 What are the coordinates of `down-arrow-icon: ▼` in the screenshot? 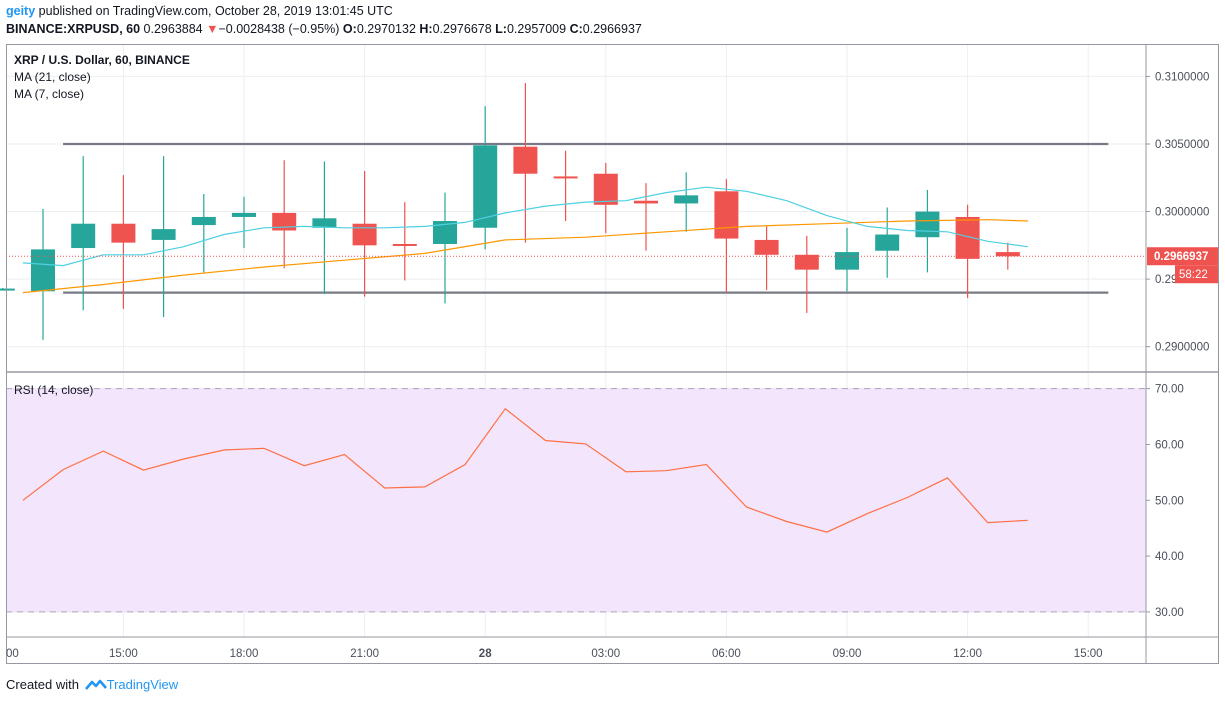 It's located at (212, 29).